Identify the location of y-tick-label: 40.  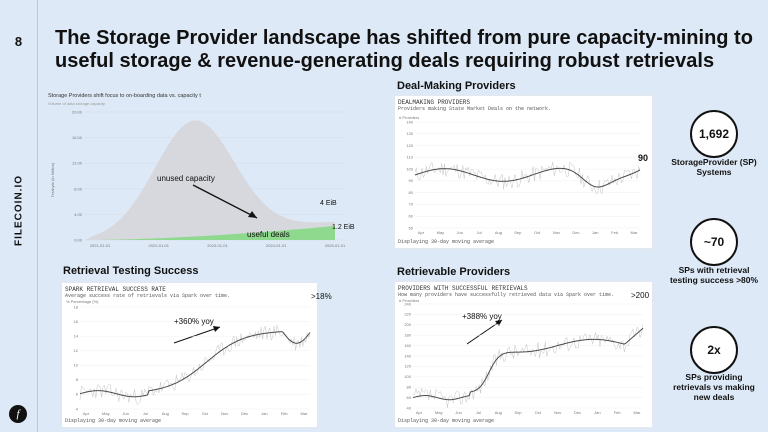
(409, 407).